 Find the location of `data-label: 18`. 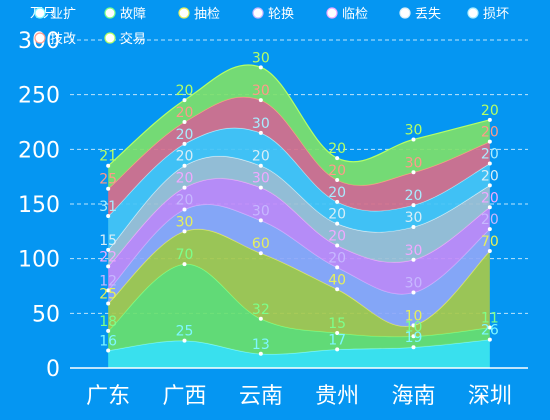

data-label: 18 is located at coordinates (108, 322).